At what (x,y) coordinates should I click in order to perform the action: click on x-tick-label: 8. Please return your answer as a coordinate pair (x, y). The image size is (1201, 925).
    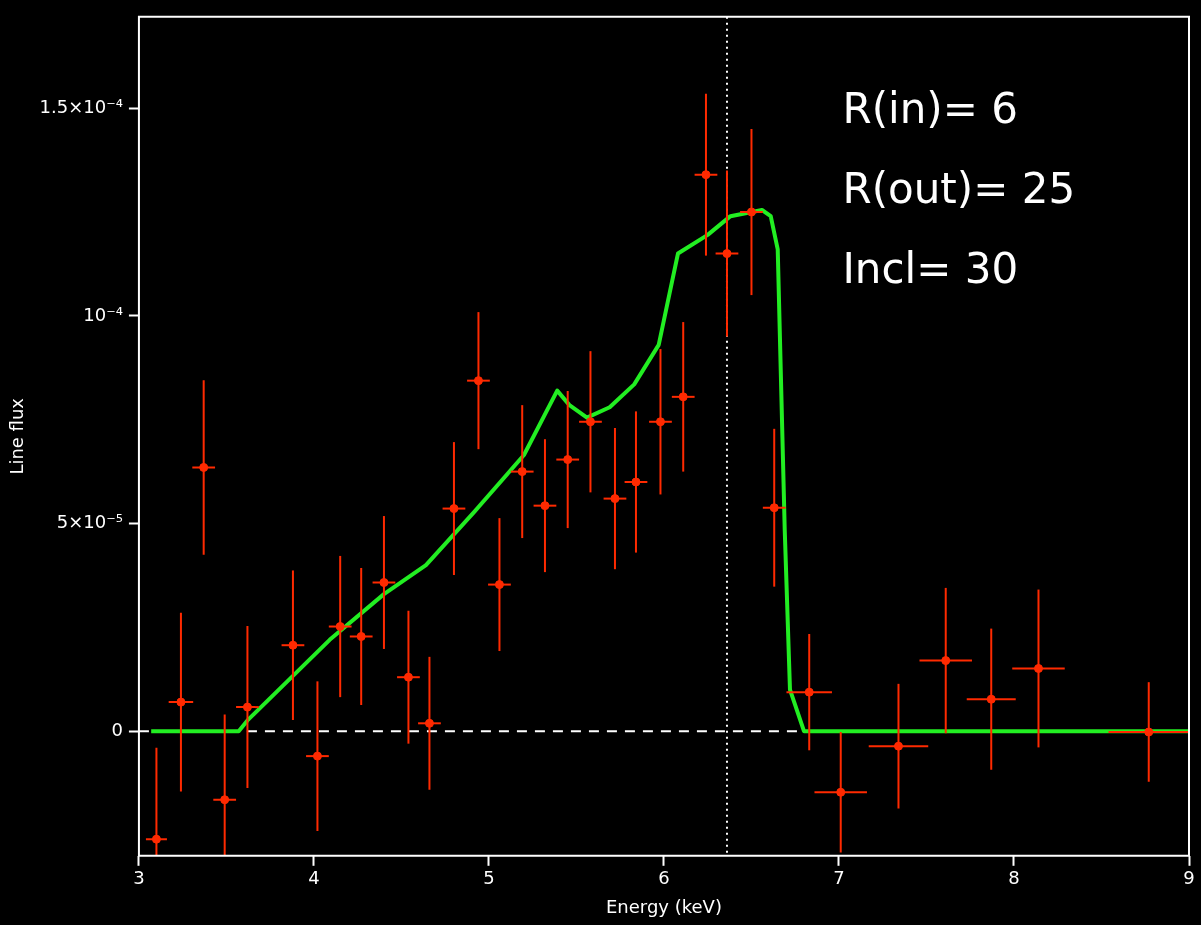
    Looking at the image, I should click on (1014, 878).